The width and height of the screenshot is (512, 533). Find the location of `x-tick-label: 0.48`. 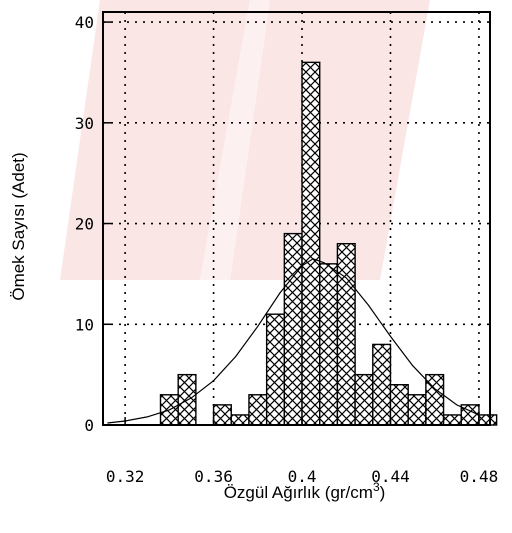

x-tick-label: 0.48 is located at coordinates (479, 476).